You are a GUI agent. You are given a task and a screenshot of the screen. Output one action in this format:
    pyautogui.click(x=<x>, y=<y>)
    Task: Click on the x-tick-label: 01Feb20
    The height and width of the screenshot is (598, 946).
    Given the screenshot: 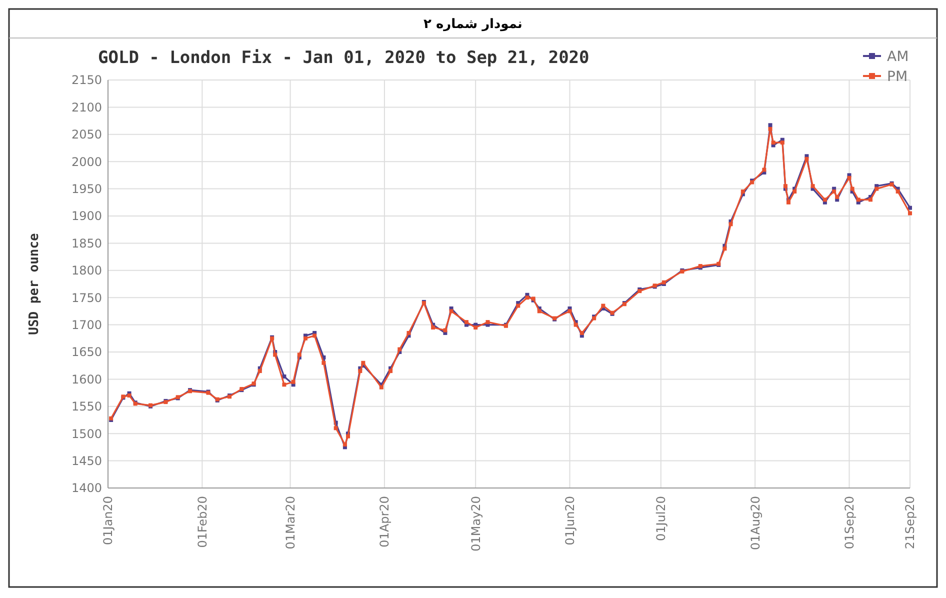 What is the action you would take?
    pyautogui.click(x=202, y=522)
    